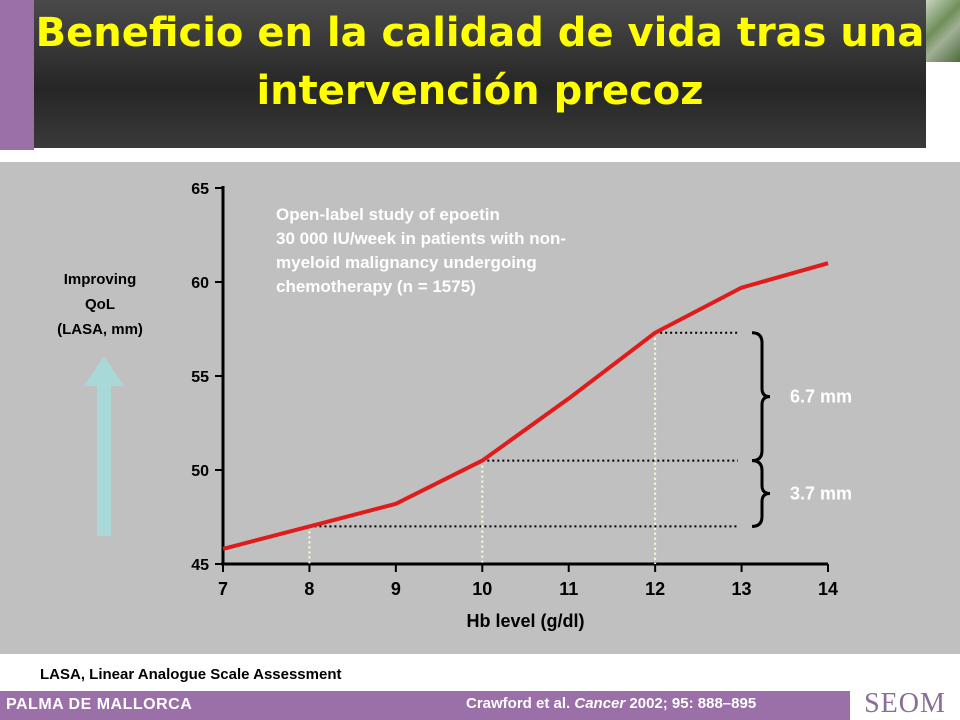  What do you see at coordinates (943, 31) in the screenshot?
I see `header-photo` at bounding box center [943, 31].